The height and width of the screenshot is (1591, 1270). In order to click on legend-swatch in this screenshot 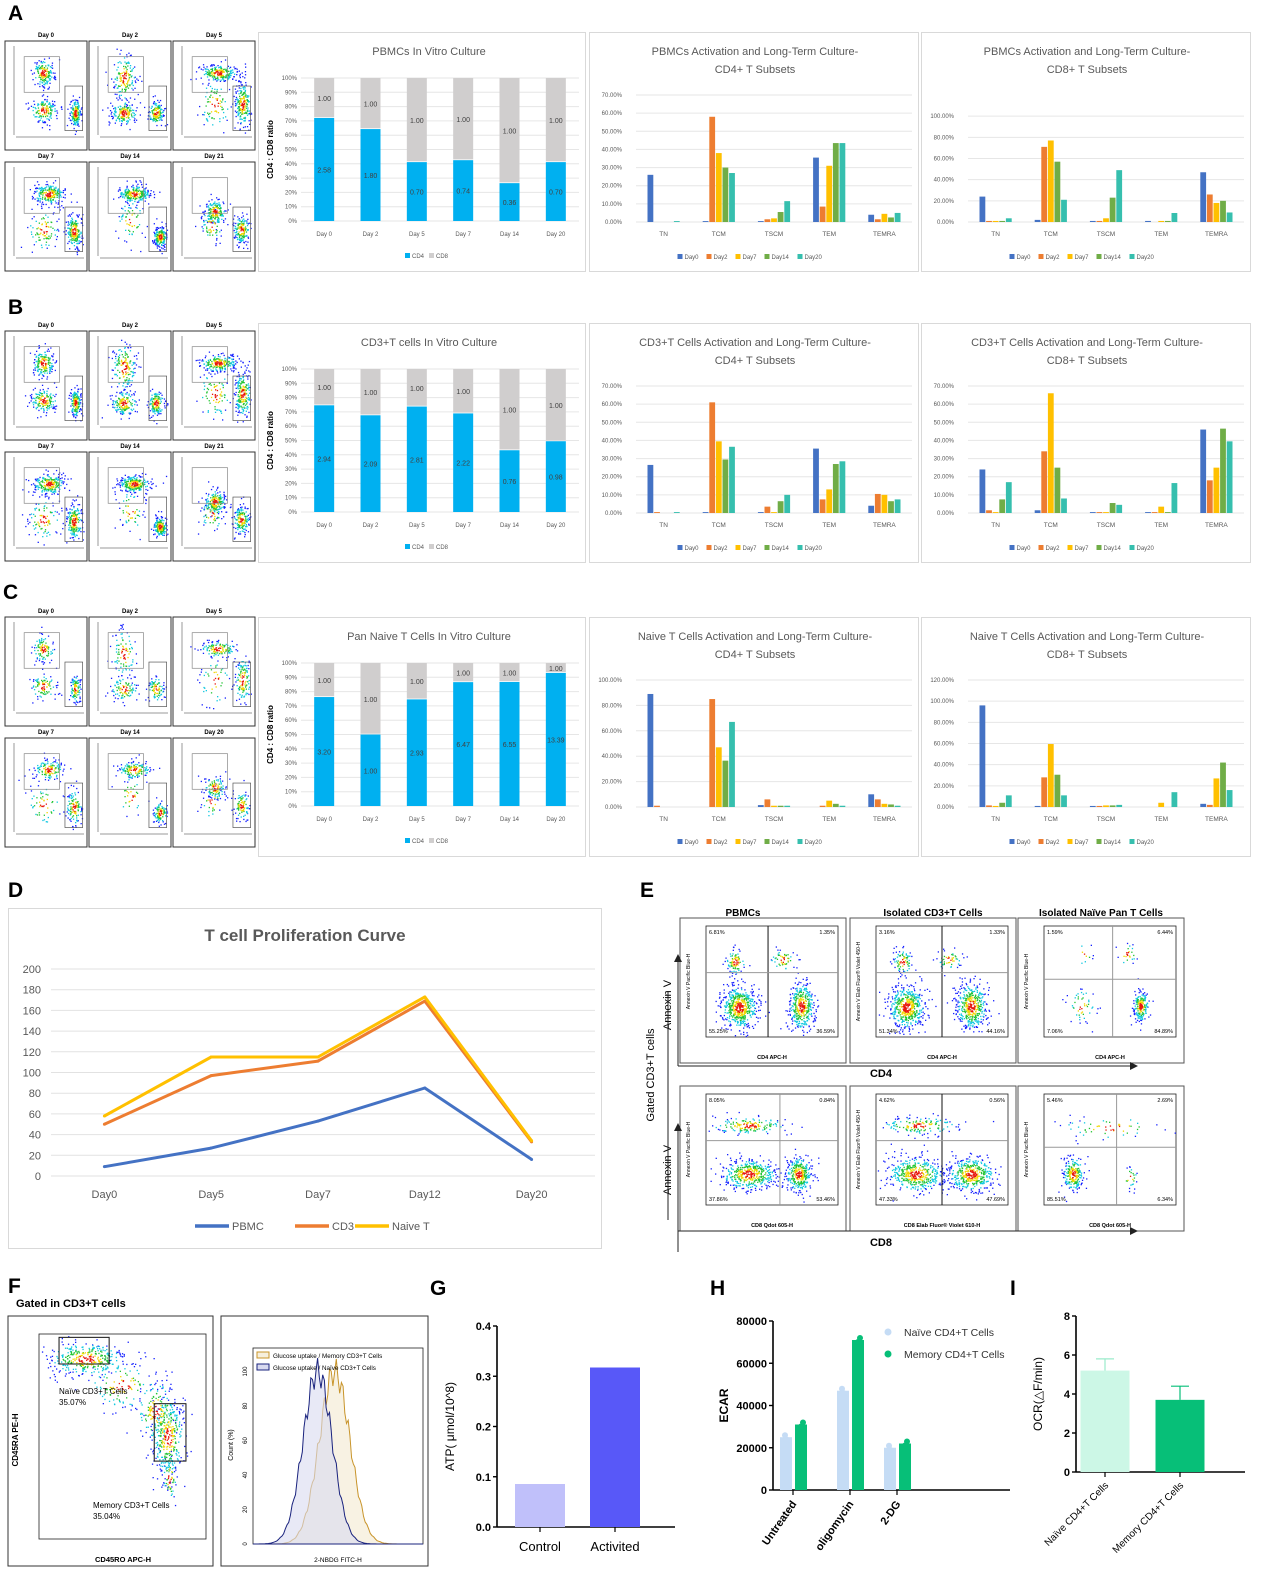, I will do `click(767, 256)`.